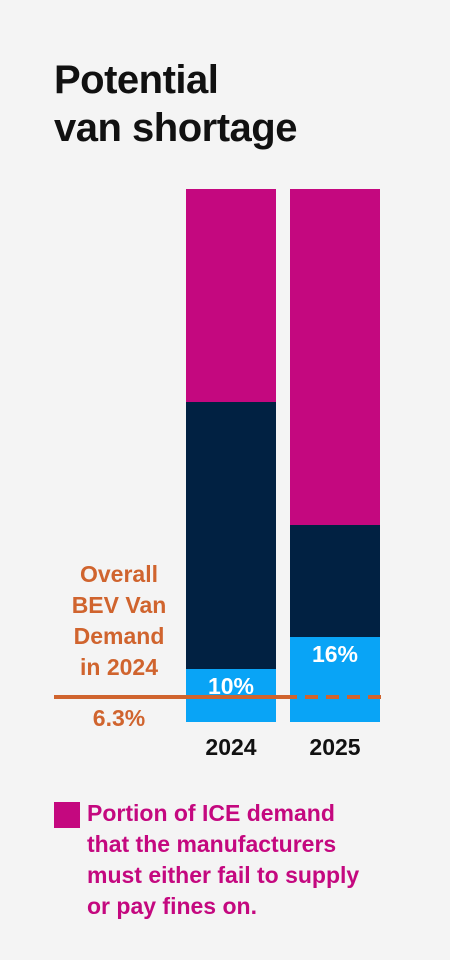  Describe the element at coordinates (231, 685) in the screenshot. I see `data-label-bev-2024: 10%` at that location.